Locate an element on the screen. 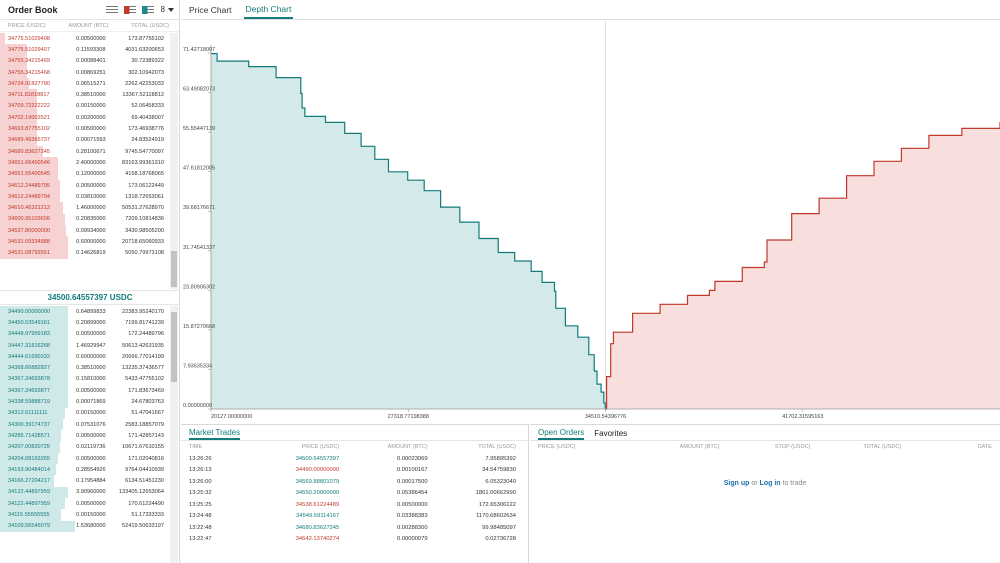 The image size is (1000, 563). ask-row: 34755.34215469 0.00088401 30.72389322 is located at coordinates (85, 61).